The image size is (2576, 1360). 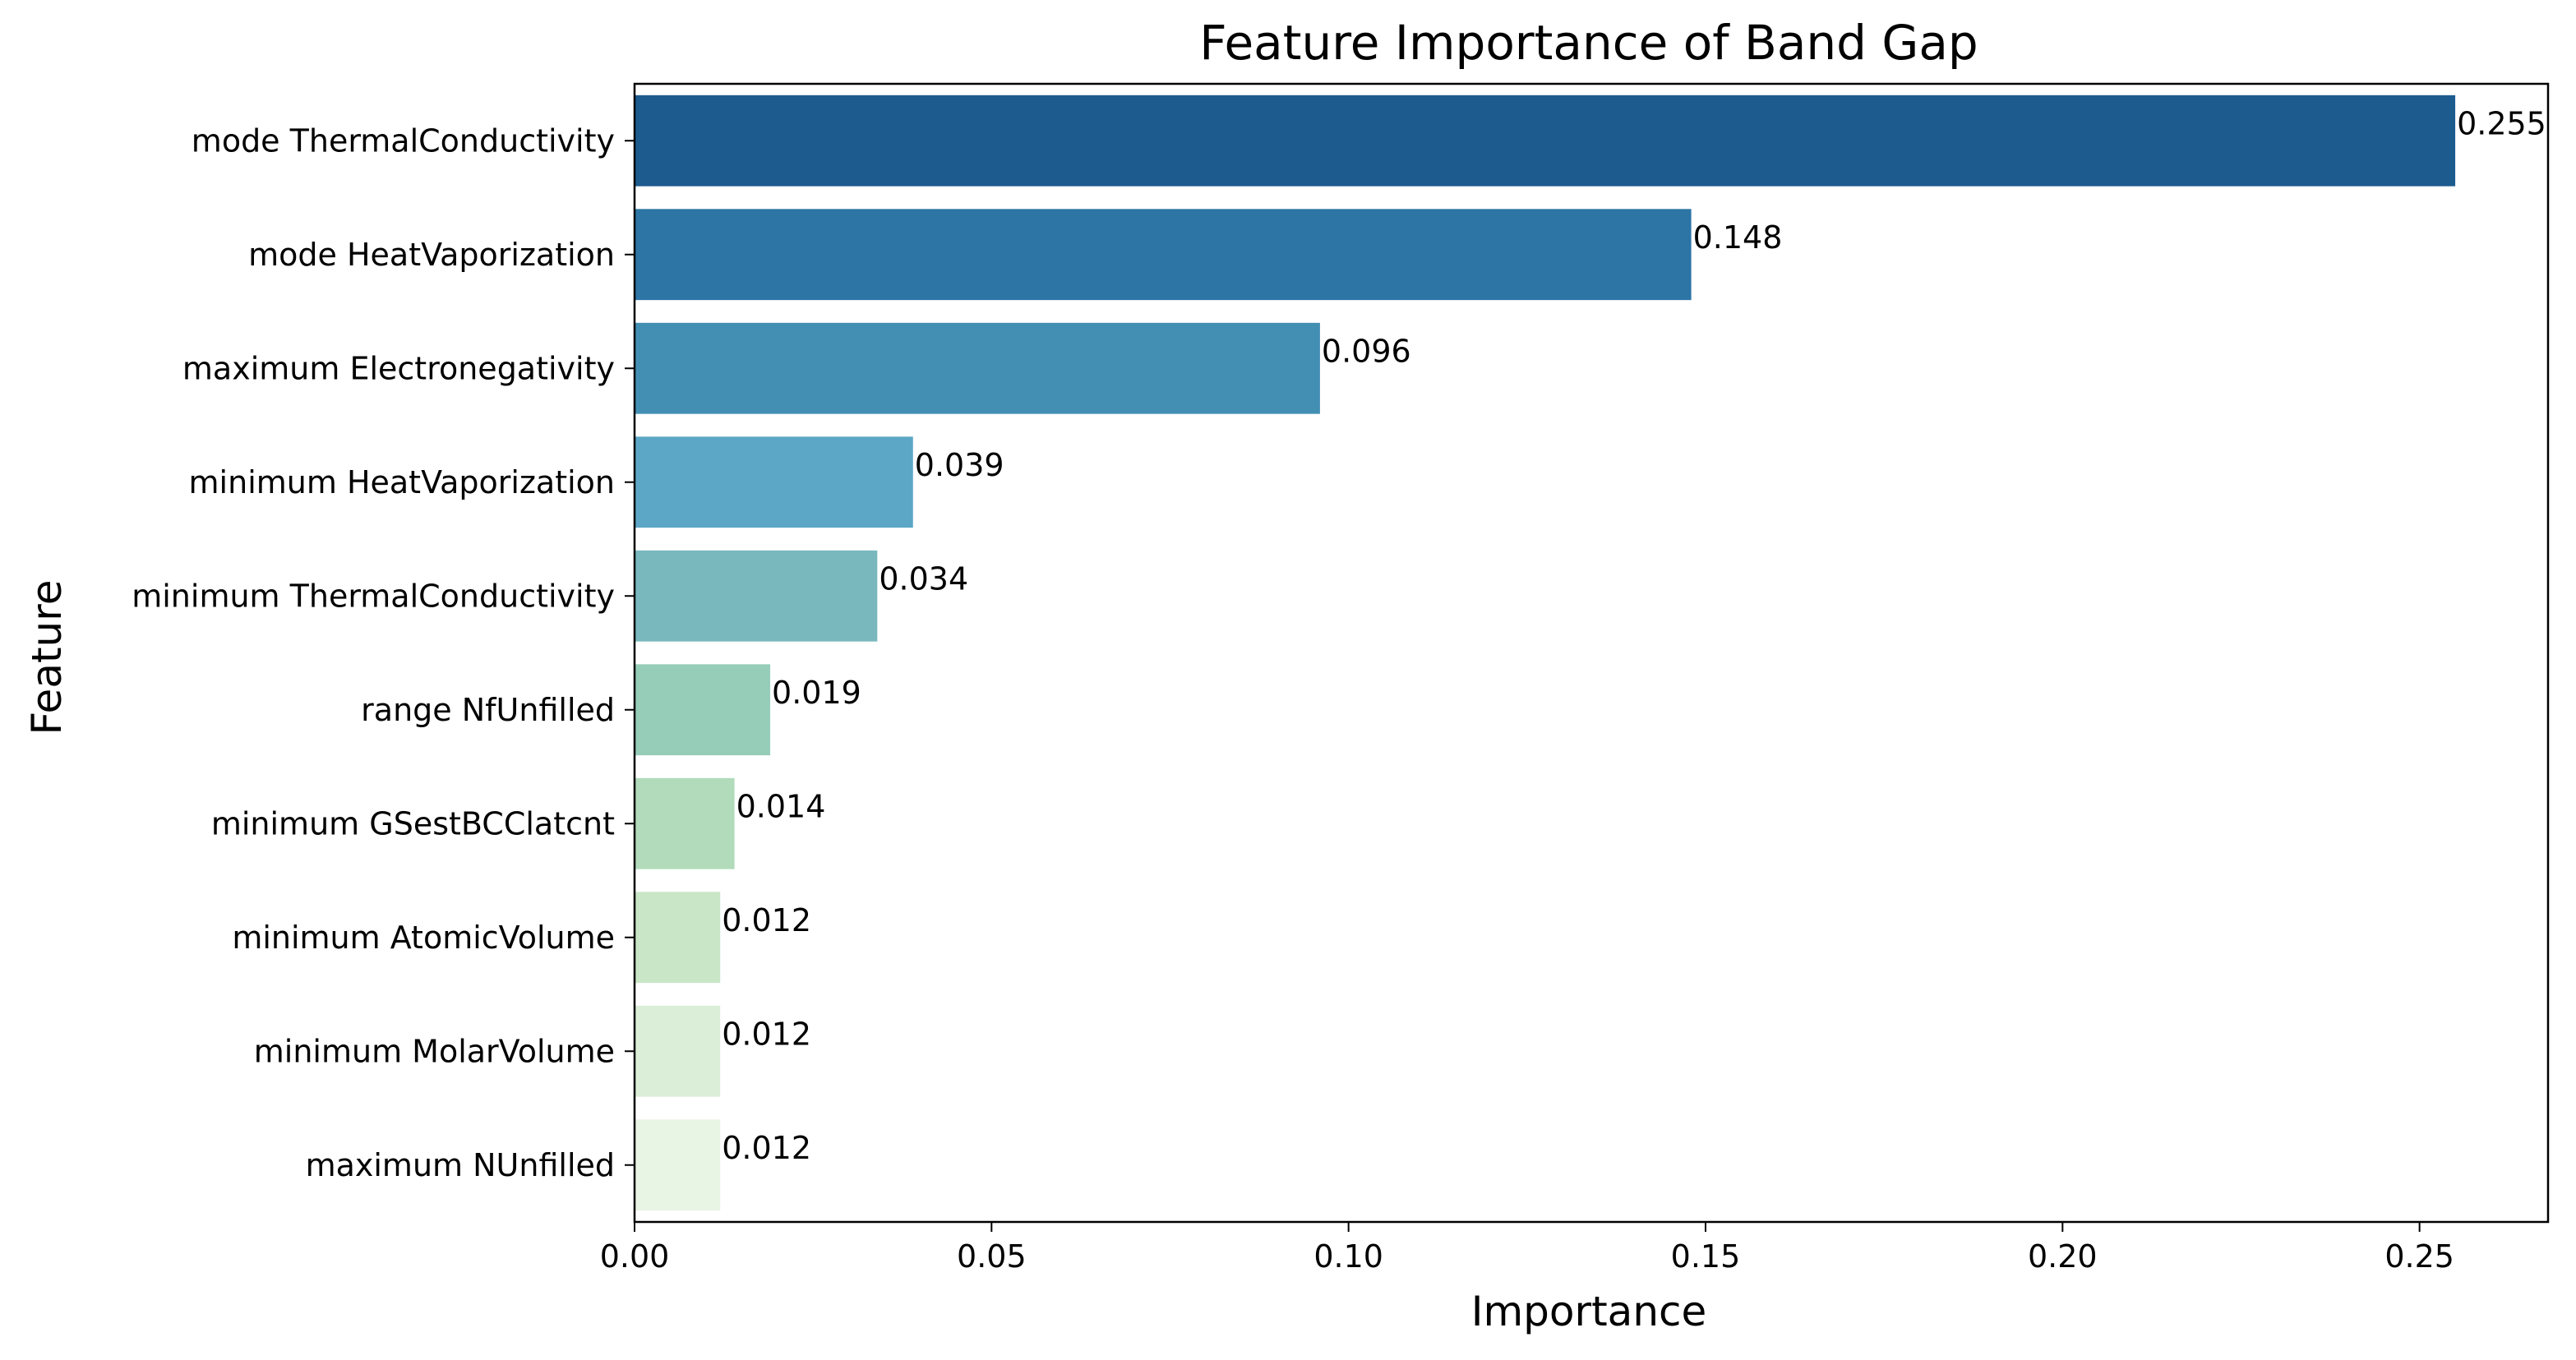 I want to click on y-tick-label: mode HeatVaporization, so click(x=432, y=255).